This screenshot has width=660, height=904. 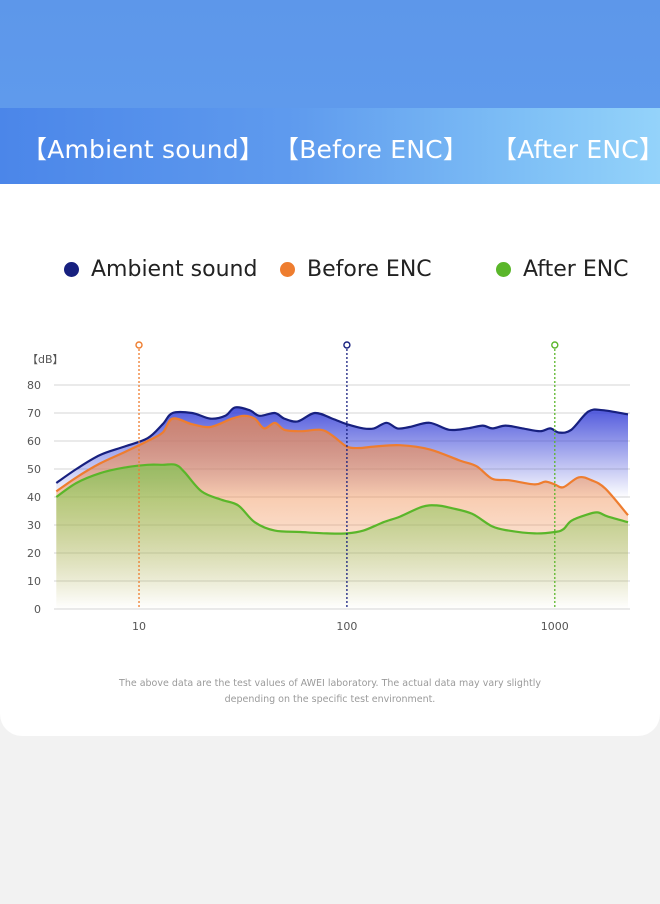 I want to click on y-tick-label: 50, so click(x=34, y=469).